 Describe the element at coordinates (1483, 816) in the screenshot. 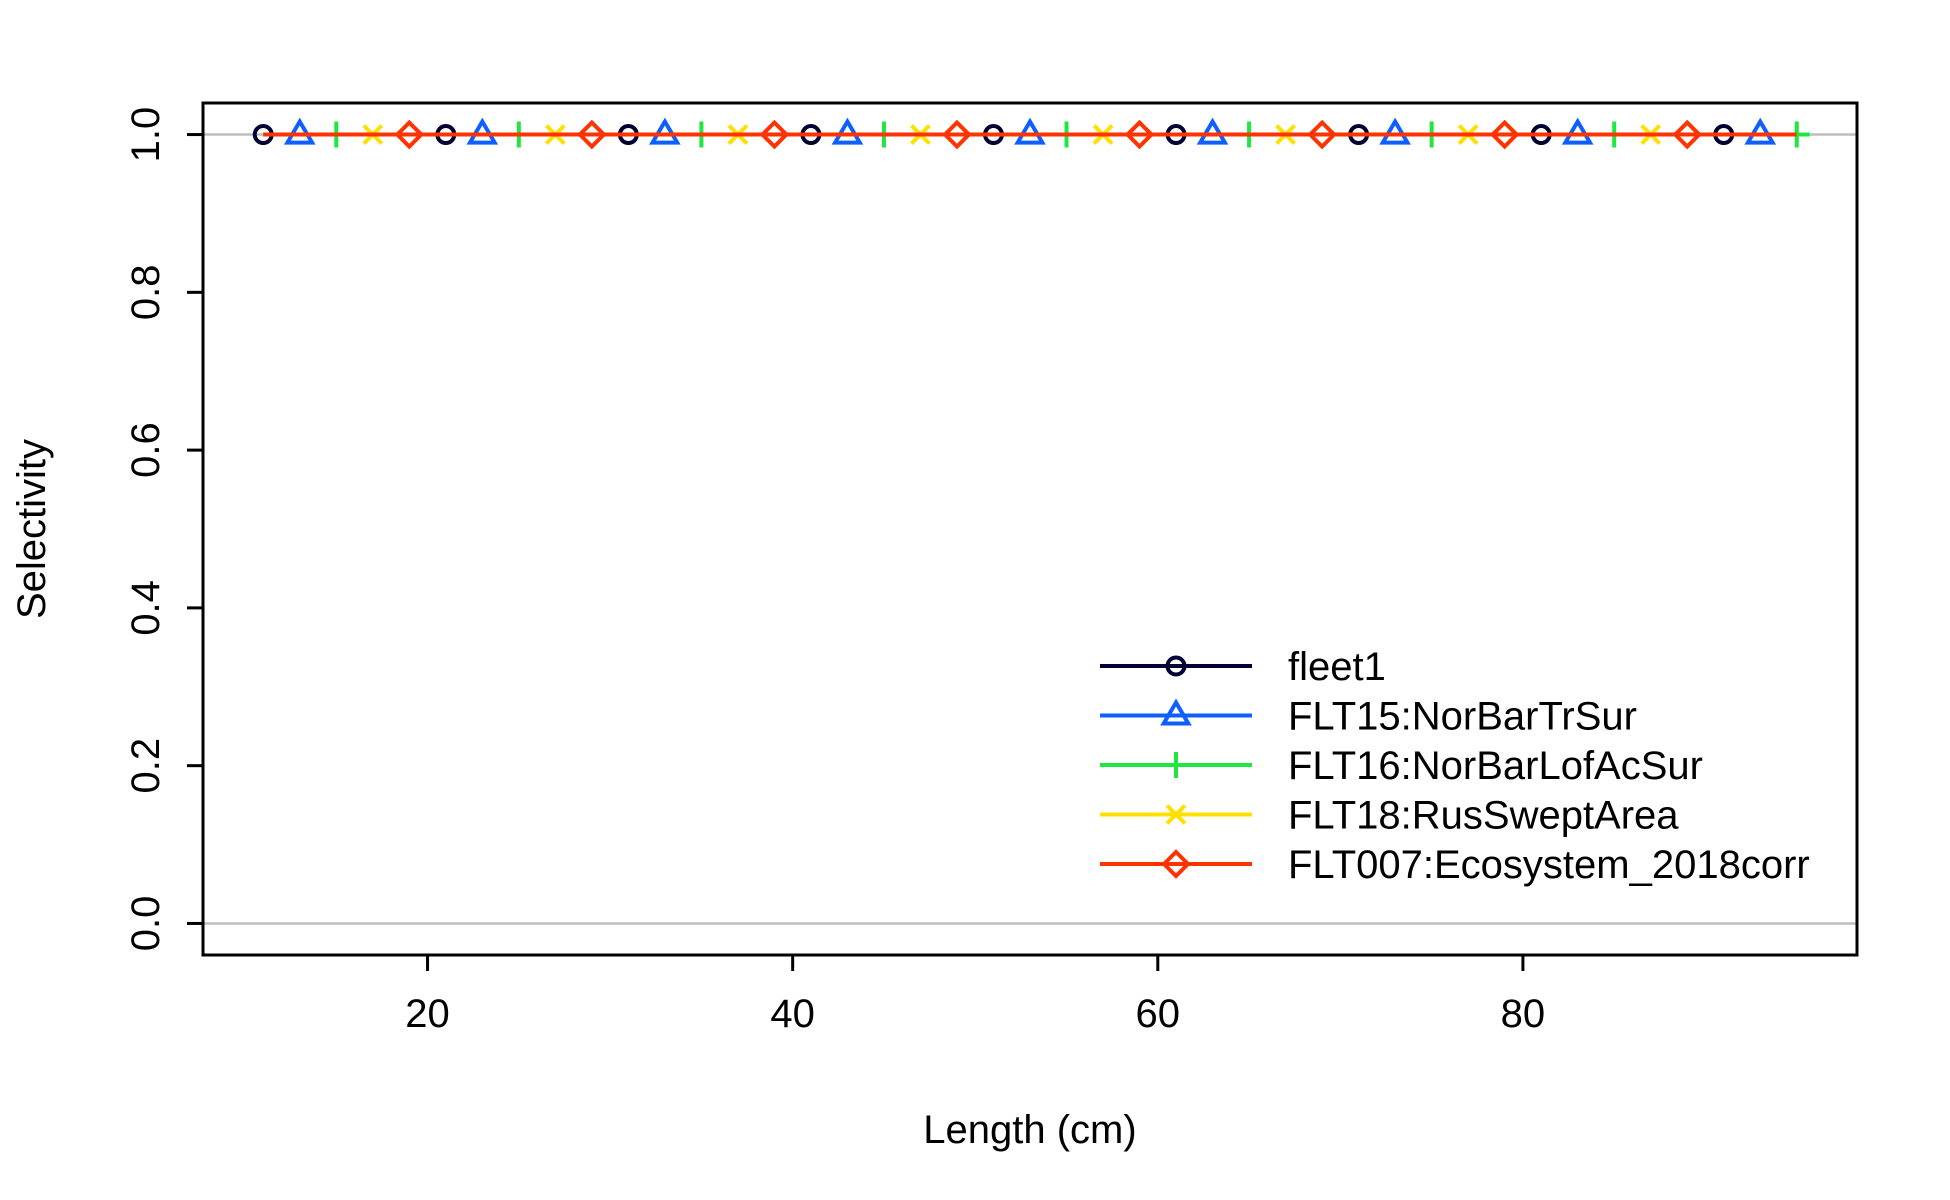

I see `legend-label-3: FLT18:RusSweptArea` at that location.